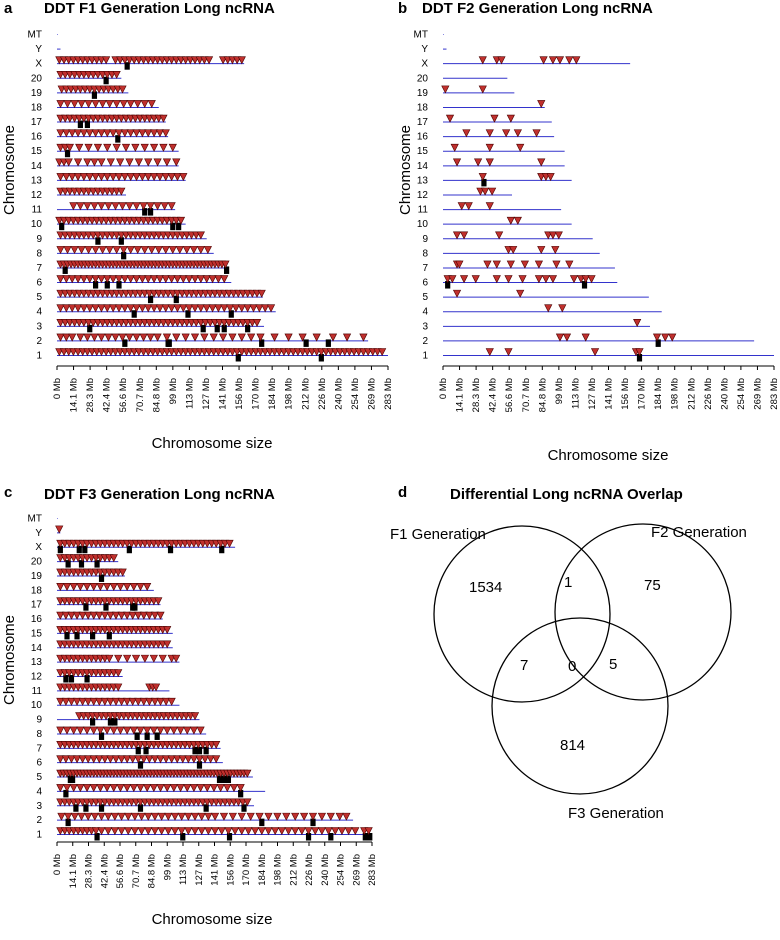  What do you see at coordinates (460, 395) in the screenshot?
I see `x-tick-label: 14.1 Mb` at bounding box center [460, 395].